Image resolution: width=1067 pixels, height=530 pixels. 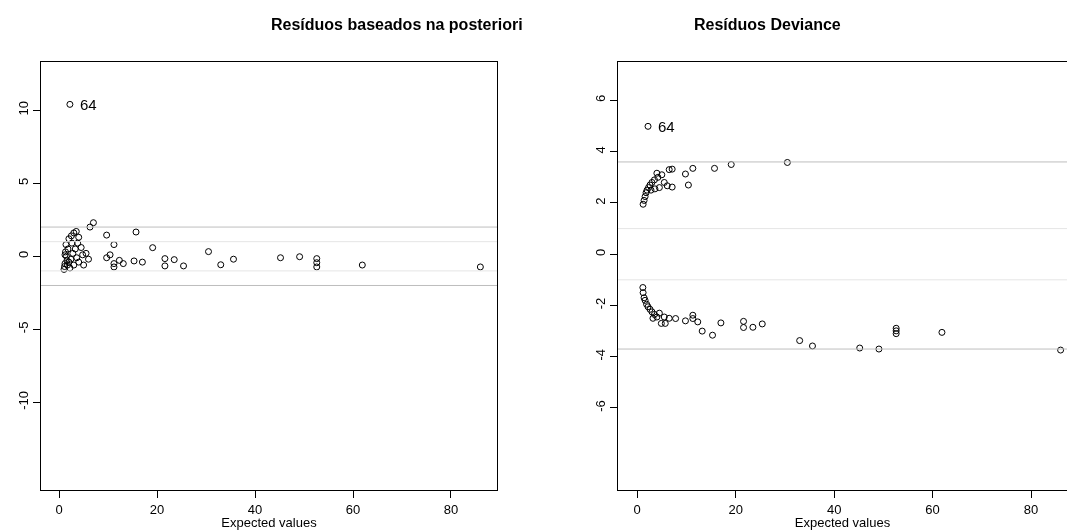 What do you see at coordinates (397, 24) in the screenshot?
I see `chart-title: Resíduos baseados na posteriori` at bounding box center [397, 24].